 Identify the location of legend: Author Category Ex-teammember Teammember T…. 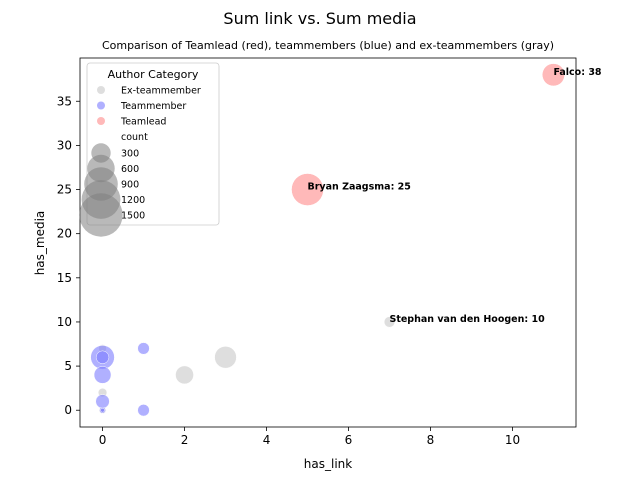
(149, 149).